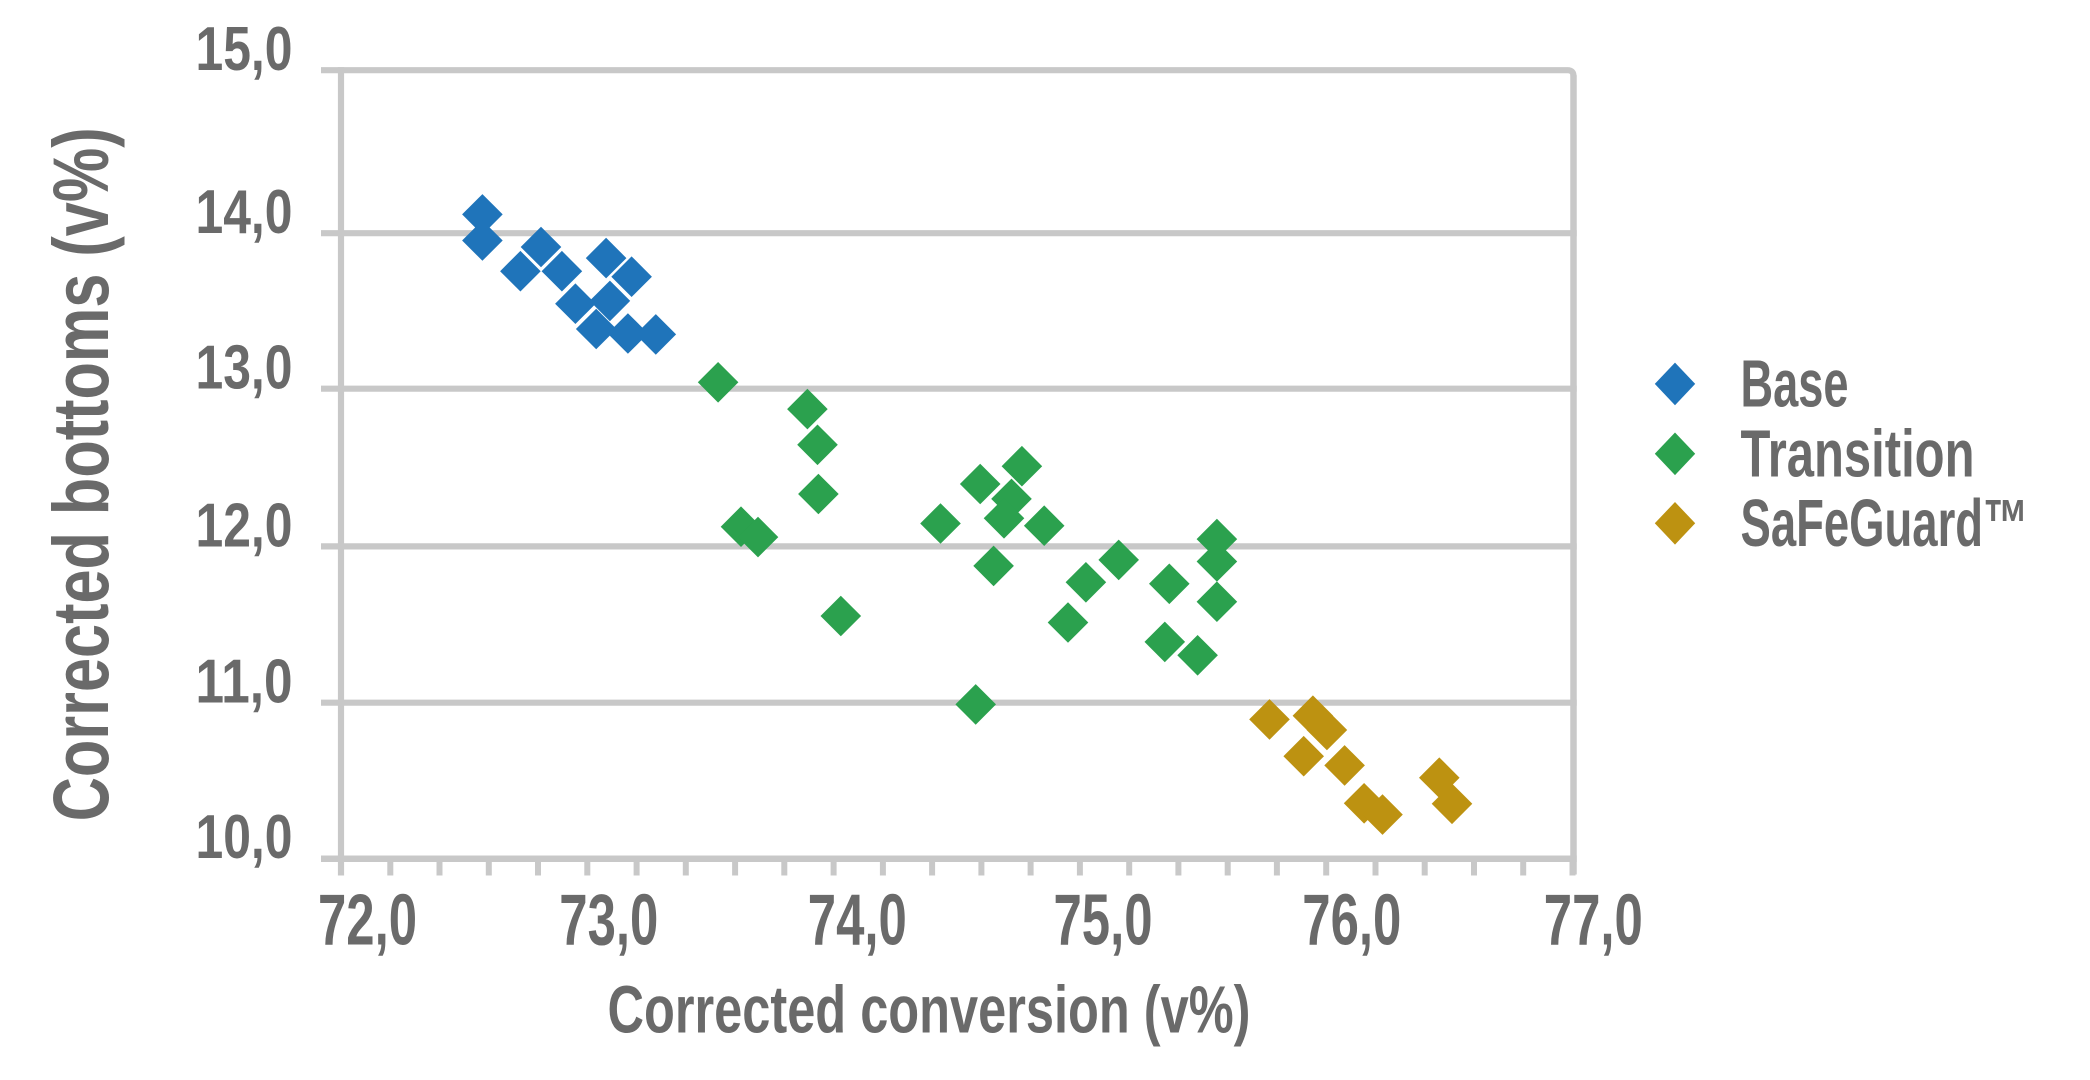 The width and height of the screenshot is (2090, 1080). What do you see at coordinates (244, 837) in the screenshot?
I see `svg-text: 10,0` at bounding box center [244, 837].